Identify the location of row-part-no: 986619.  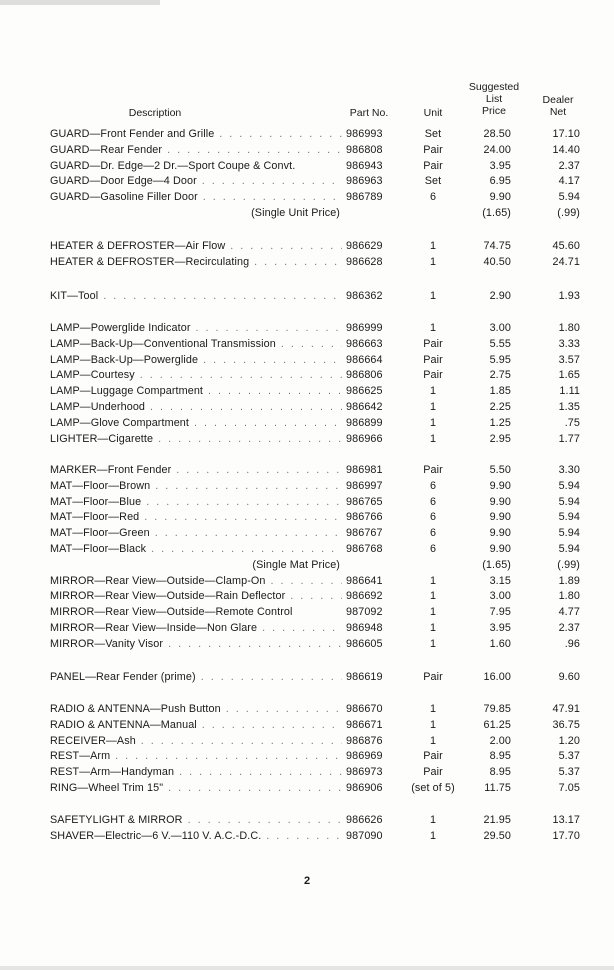
(364, 677).